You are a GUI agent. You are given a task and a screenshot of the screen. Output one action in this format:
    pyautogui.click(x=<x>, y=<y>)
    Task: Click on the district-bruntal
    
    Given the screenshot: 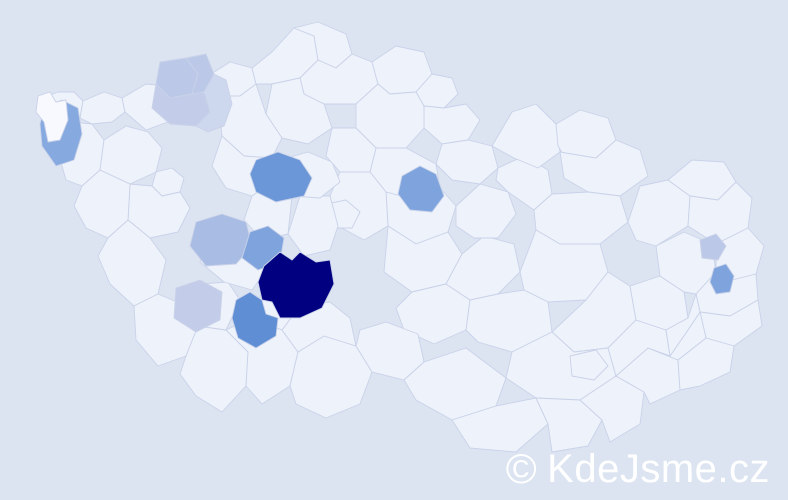 What is the action you would take?
    pyautogui.click(x=720, y=213)
    